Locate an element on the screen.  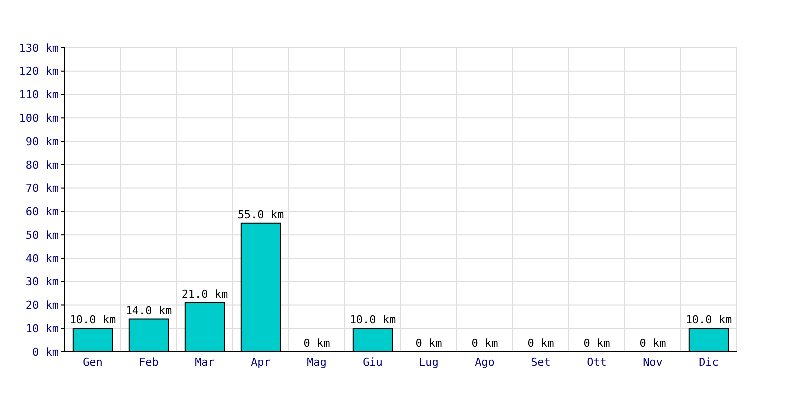
y-tick-label: 130 km is located at coordinates (39, 48).